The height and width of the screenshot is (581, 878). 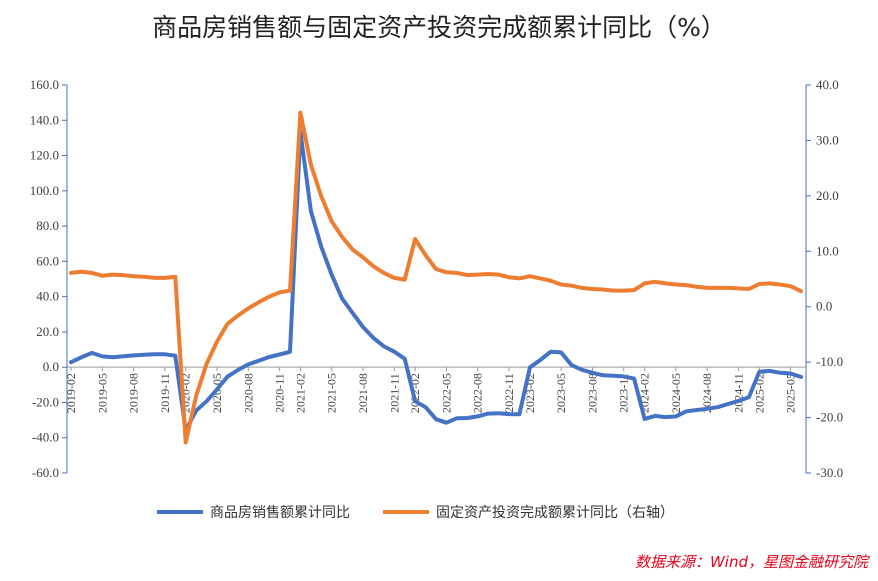 What do you see at coordinates (791, 393) in the screenshot?
I see `x-tick-label: 2025-05` at bounding box center [791, 393].